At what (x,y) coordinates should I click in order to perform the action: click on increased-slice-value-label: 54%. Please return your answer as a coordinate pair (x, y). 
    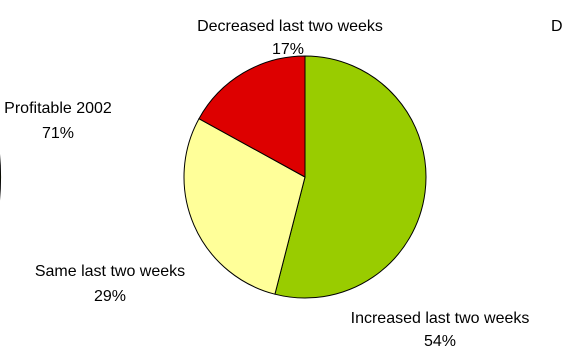
    Looking at the image, I should click on (440, 341).